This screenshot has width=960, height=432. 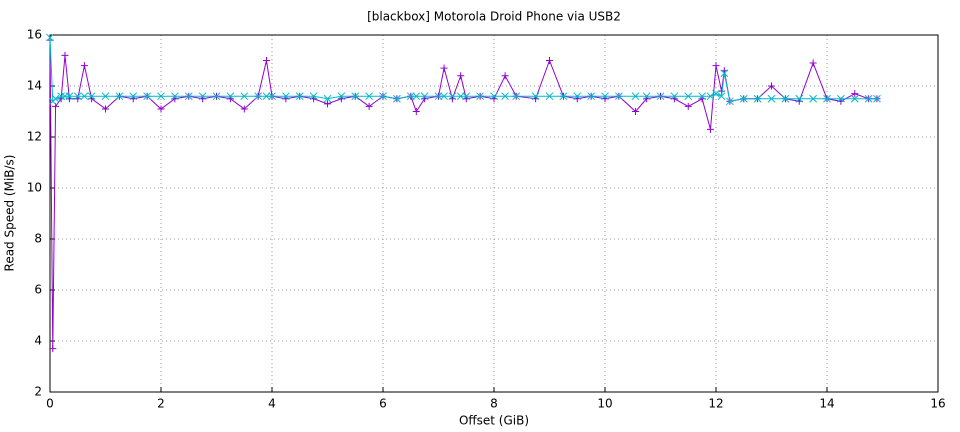 What do you see at coordinates (161, 404) in the screenshot?
I see `x-tick-label: 2` at bounding box center [161, 404].